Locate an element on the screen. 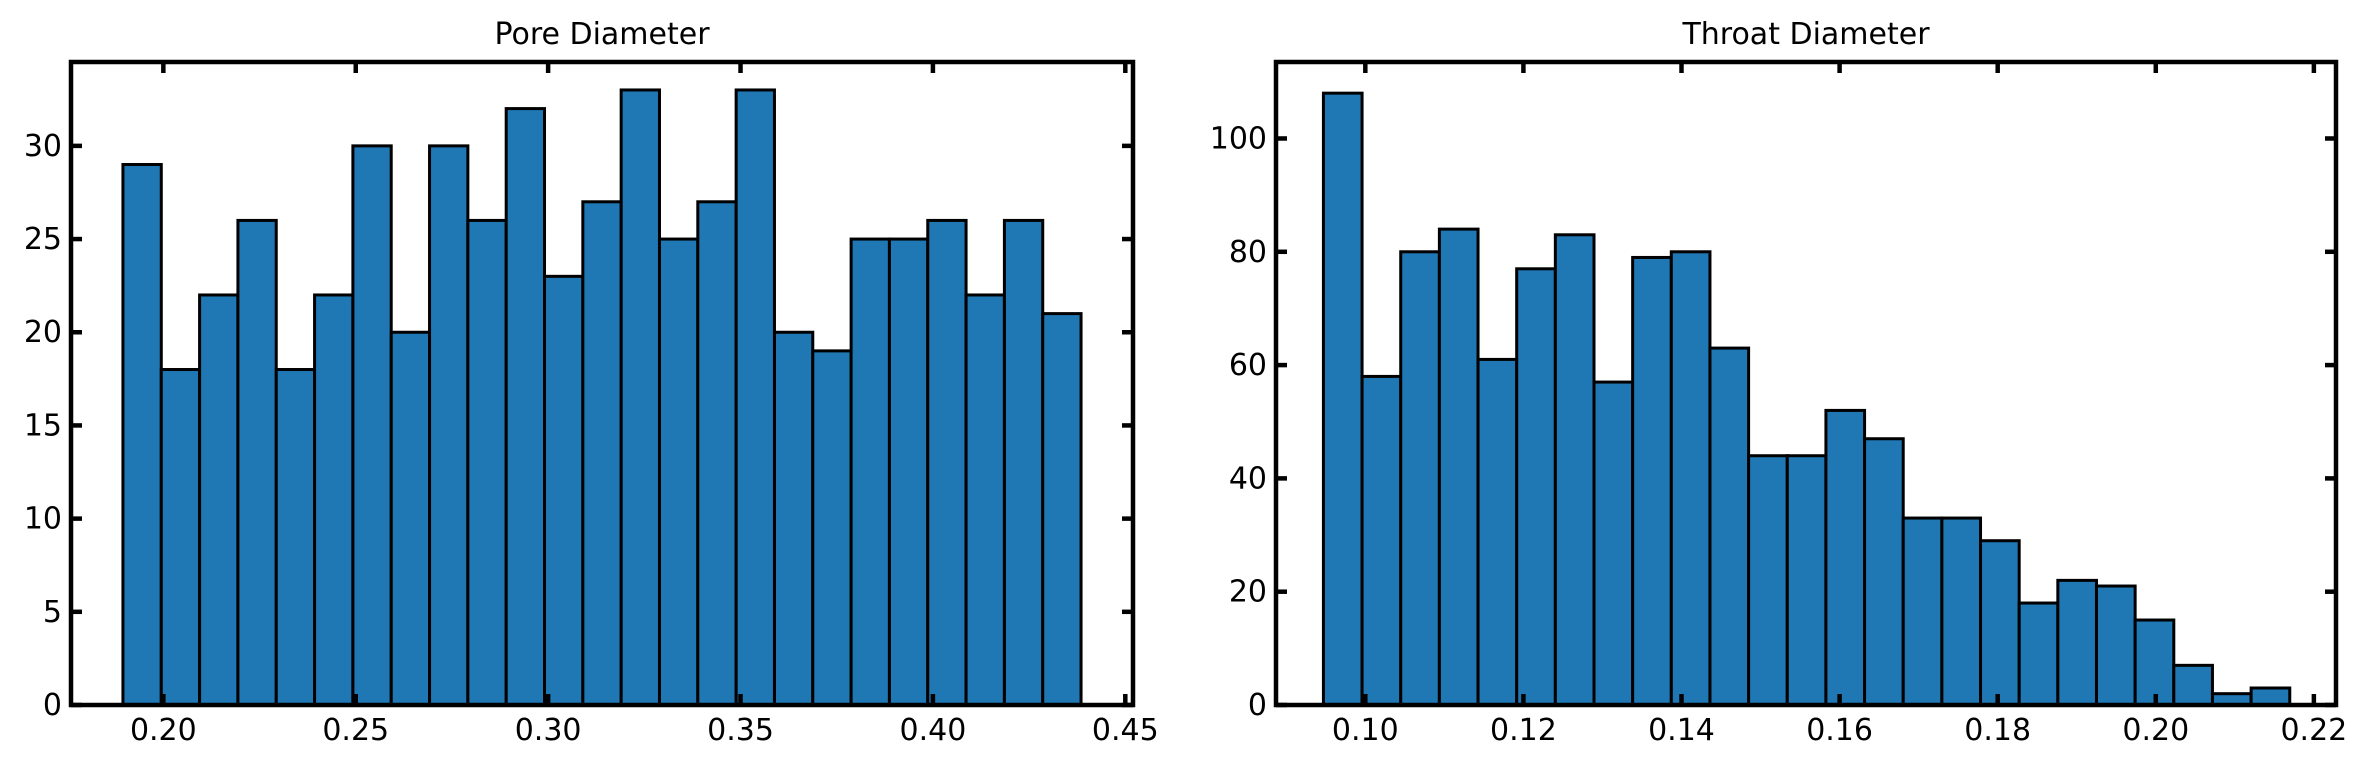 This screenshot has width=2367, height=767. pore-y-tick-label: 20 is located at coordinates (43, 332).